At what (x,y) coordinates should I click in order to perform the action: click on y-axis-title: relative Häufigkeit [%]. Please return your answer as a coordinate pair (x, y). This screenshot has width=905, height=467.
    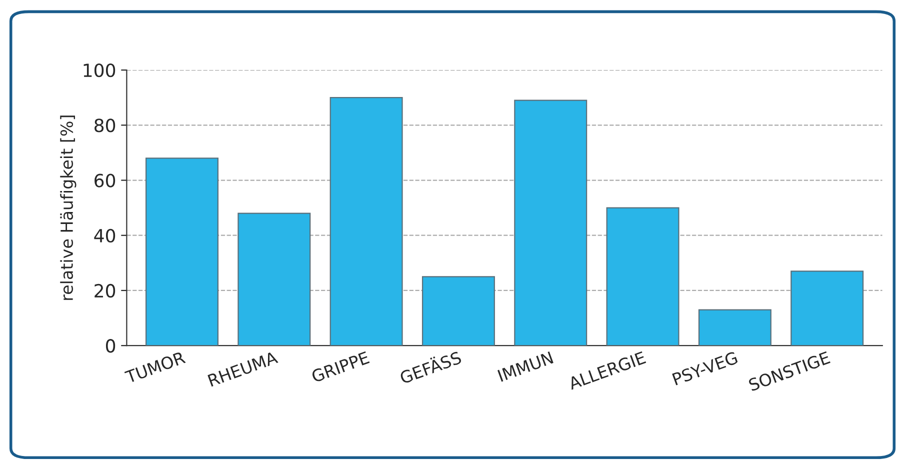
    Looking at the image, I should click on (68, 208).